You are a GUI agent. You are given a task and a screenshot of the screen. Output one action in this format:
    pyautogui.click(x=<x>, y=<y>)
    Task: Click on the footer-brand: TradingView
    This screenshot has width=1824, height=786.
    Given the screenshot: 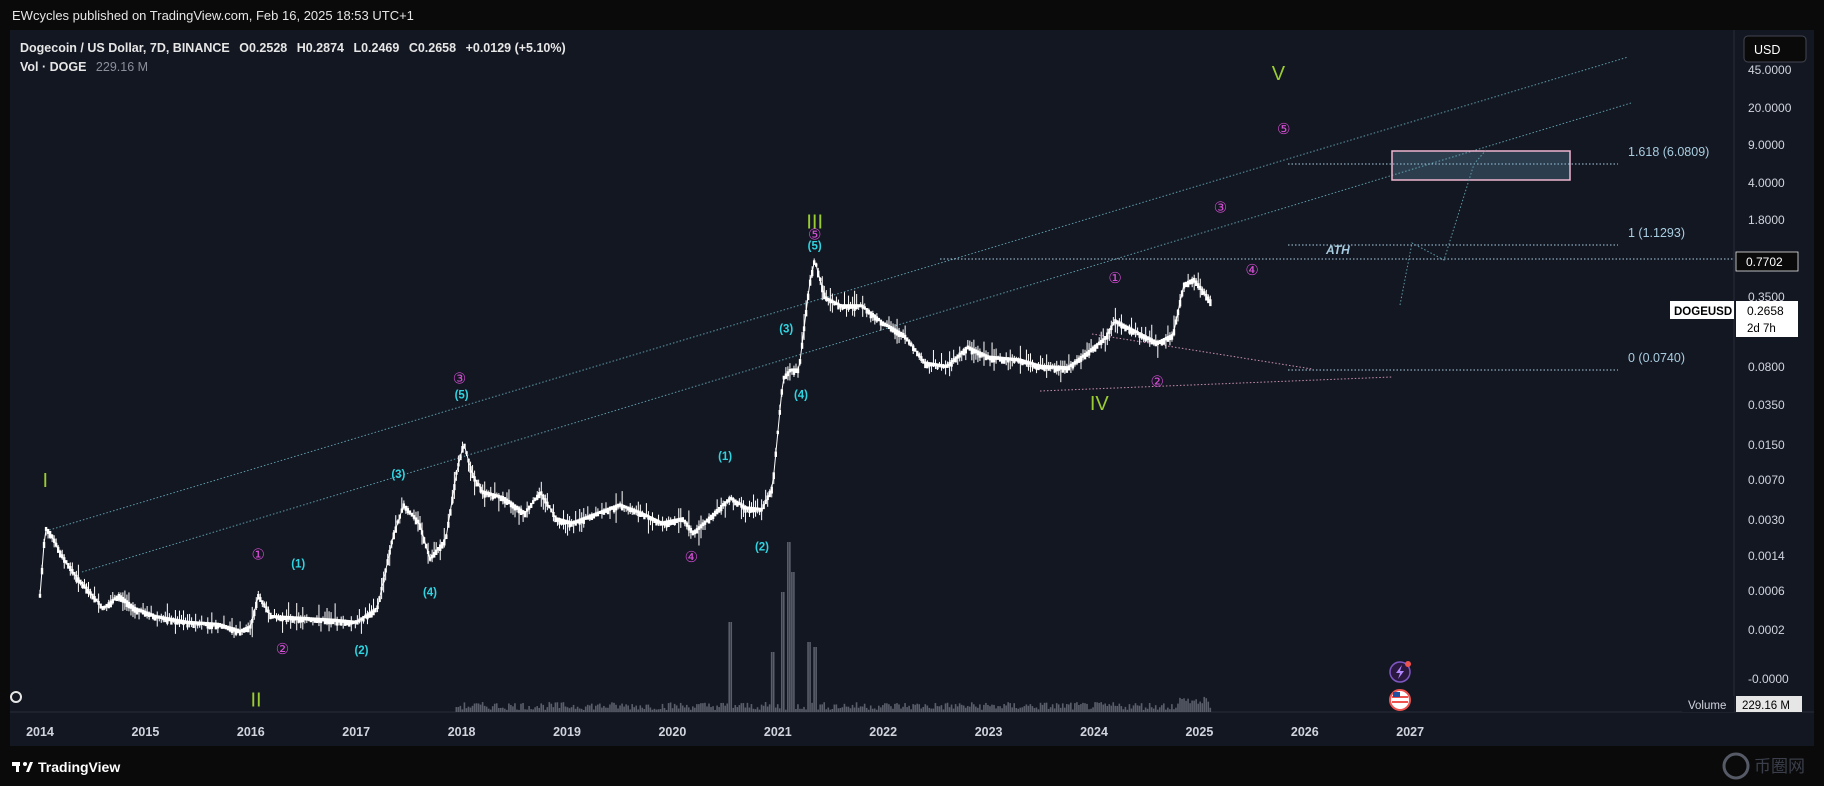 What is the action you would take?
    pyautogui.click(x=79, y=767)
    